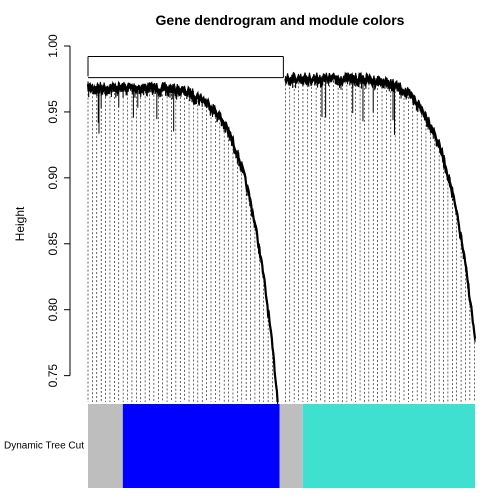  What do you see at coordinates (20, 223) in the screenshot?
I see `y-axis-label: Height` at bounding box center [20, 223].